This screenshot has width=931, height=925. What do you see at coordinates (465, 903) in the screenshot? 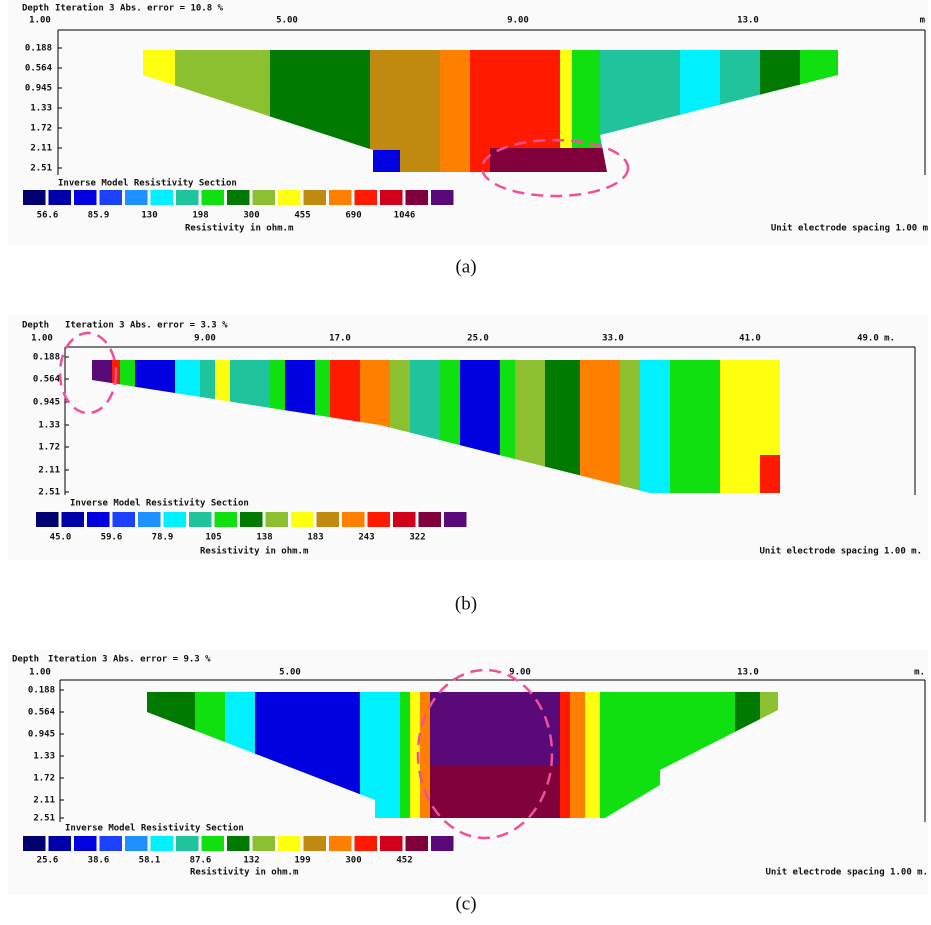
I see `caption: (c)` at bounding box center [465, 903].